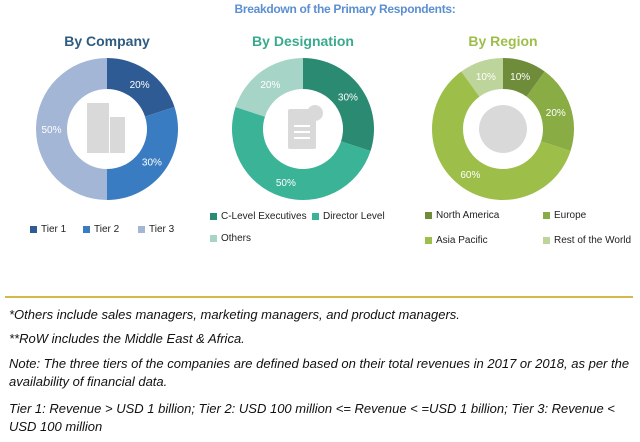 The height and width of the screenshot is (442, 640). I want to click on legend-label: North America, so click(468, 215).